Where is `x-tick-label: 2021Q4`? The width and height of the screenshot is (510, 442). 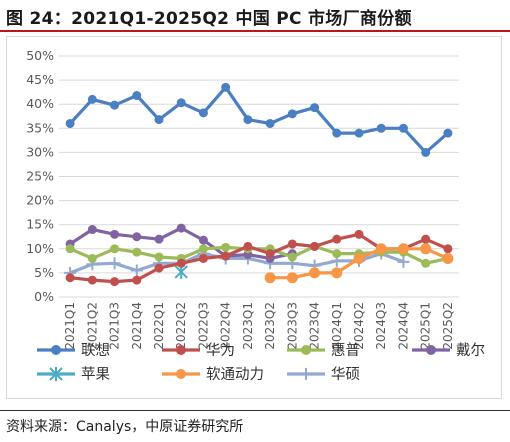 x-tick-label: 2021Q4 is located at coordinates (137, 326).